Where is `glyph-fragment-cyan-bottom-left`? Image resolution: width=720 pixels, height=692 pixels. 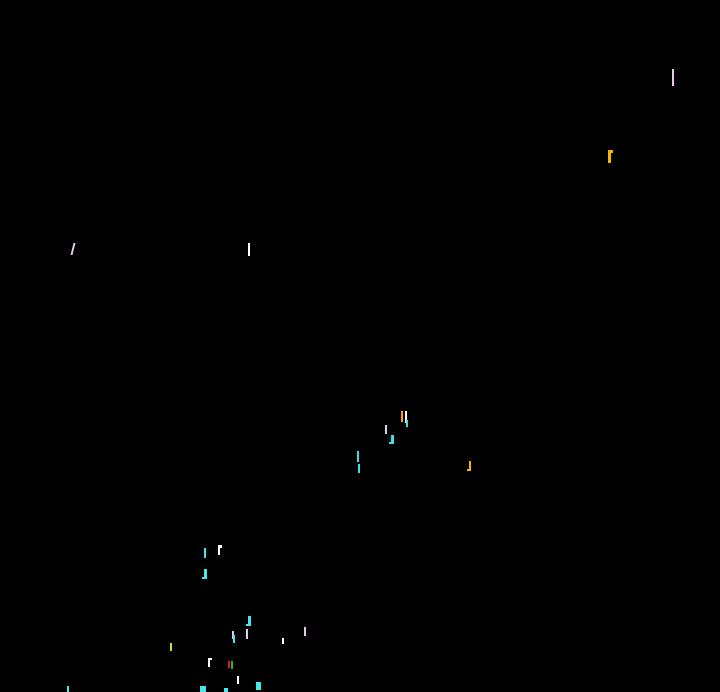
glyph-fragment-cyan-bottom-left is located at coordinates (68, 689).